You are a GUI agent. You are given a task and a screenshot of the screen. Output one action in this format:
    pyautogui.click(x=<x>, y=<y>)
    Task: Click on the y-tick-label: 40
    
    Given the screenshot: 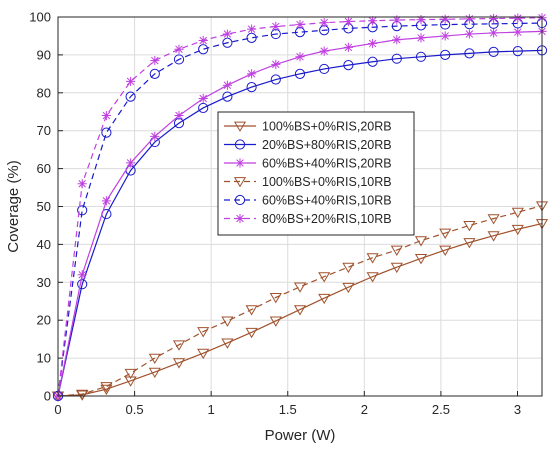 What is the action you would take?
    pyautogui.click(x=44, y=244)
    